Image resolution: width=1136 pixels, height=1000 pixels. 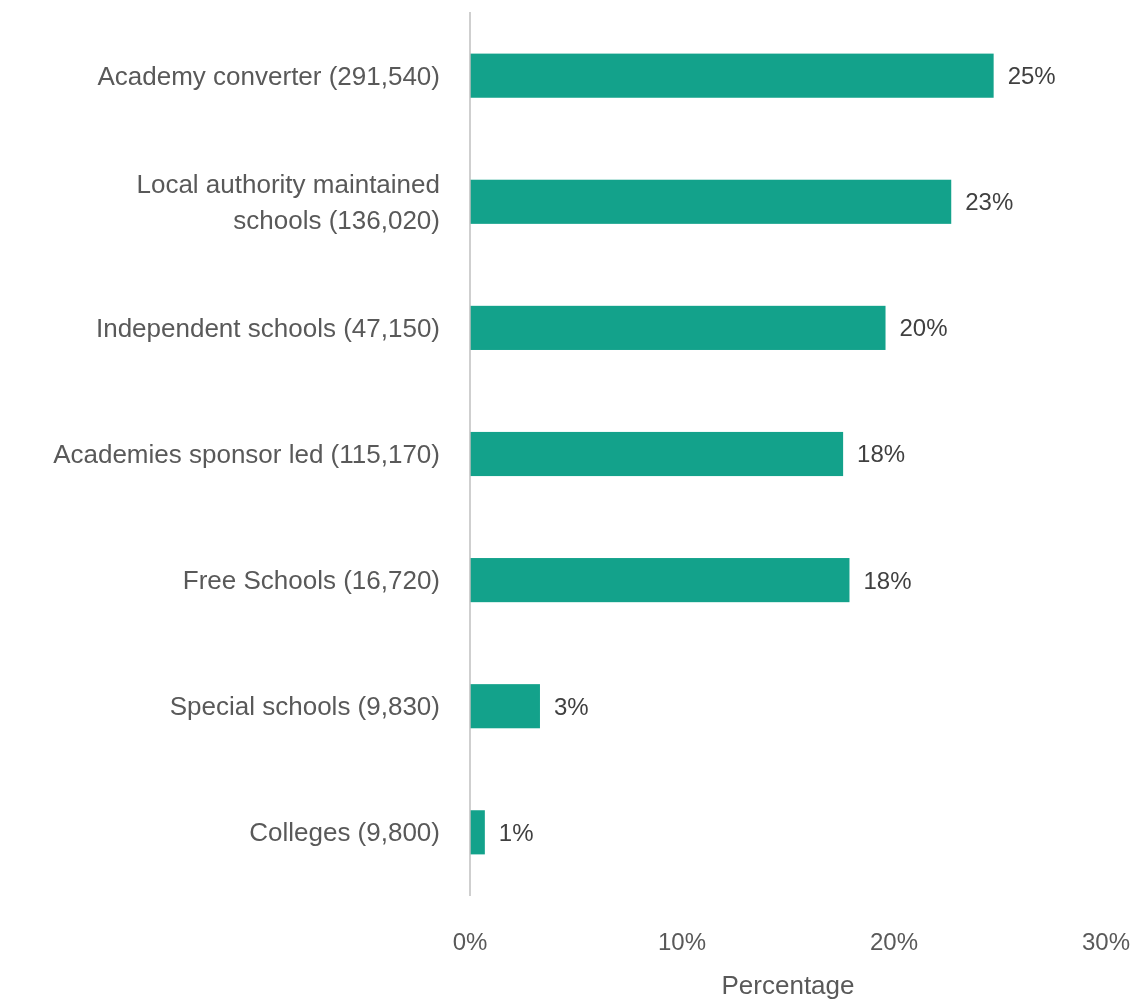 What do you see at coordinates (288, 201) in the screenshot?
I see `y-tick-label: Local authority maintained schools (136,020)` at bounding box center [288, 201].